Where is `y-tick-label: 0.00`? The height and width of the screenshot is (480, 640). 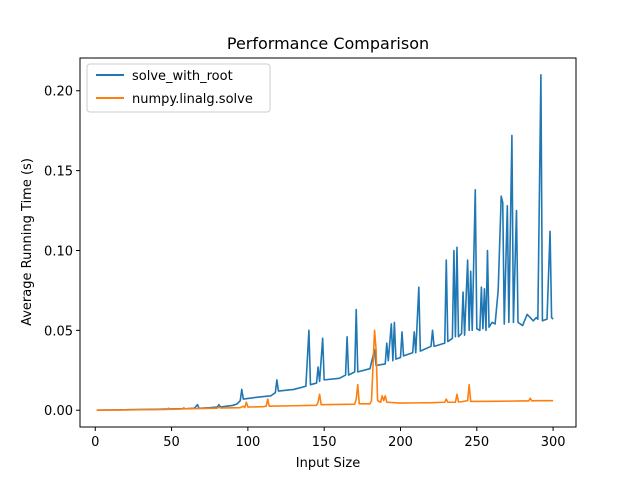 y-tick-label: 0.00 is located at coordinates (58, 411).